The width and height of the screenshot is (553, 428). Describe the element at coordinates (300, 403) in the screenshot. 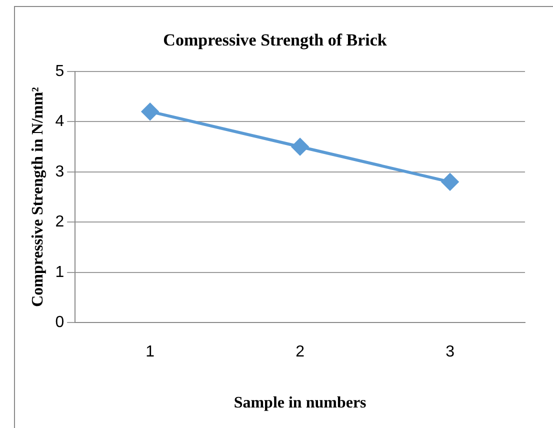

I see `x-axis-title: Sample in numbers` at that location.